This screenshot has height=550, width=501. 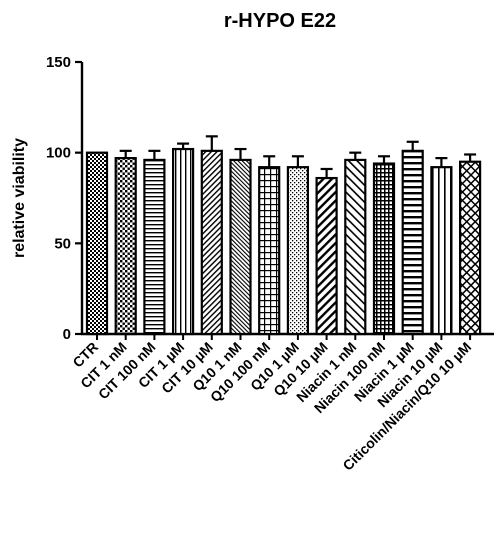 What do you see at coordinates (280, 21) in the screenshot?
I see `chart-title: r-HYPO E22` at bounding box center [280, 21].